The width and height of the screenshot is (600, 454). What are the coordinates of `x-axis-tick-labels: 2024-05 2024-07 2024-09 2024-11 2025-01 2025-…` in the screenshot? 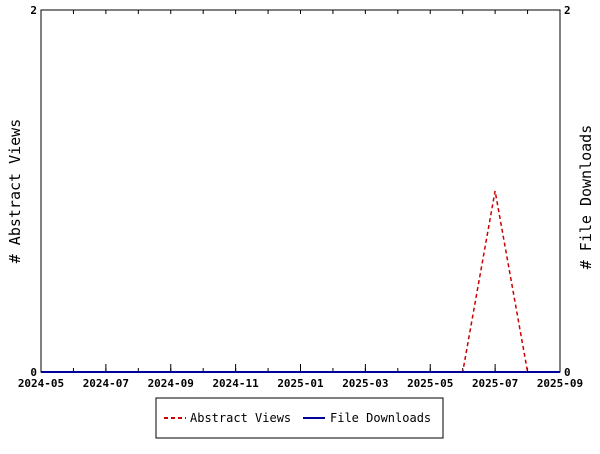 It's located at (300, 383).